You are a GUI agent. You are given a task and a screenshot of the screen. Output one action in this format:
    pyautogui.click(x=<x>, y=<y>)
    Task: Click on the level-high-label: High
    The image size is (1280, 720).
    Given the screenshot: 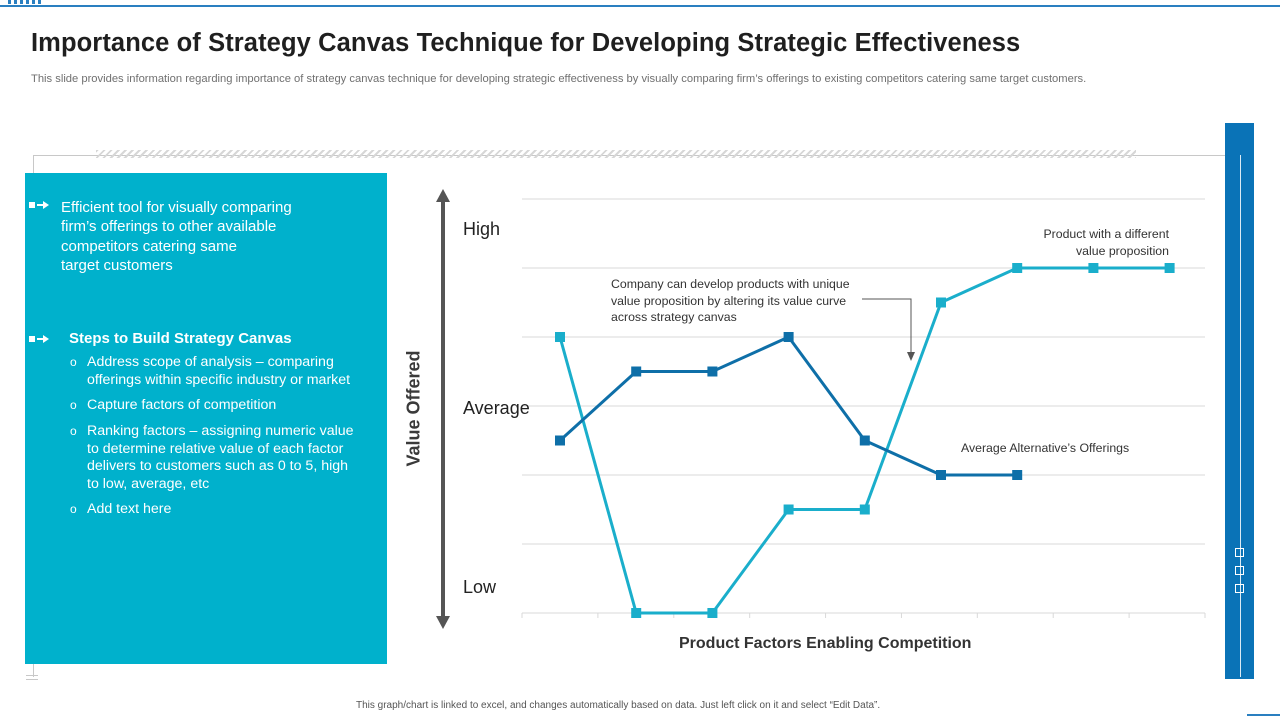 What is the action you would take?
    pyautogui.click(x=482, y=229)
    